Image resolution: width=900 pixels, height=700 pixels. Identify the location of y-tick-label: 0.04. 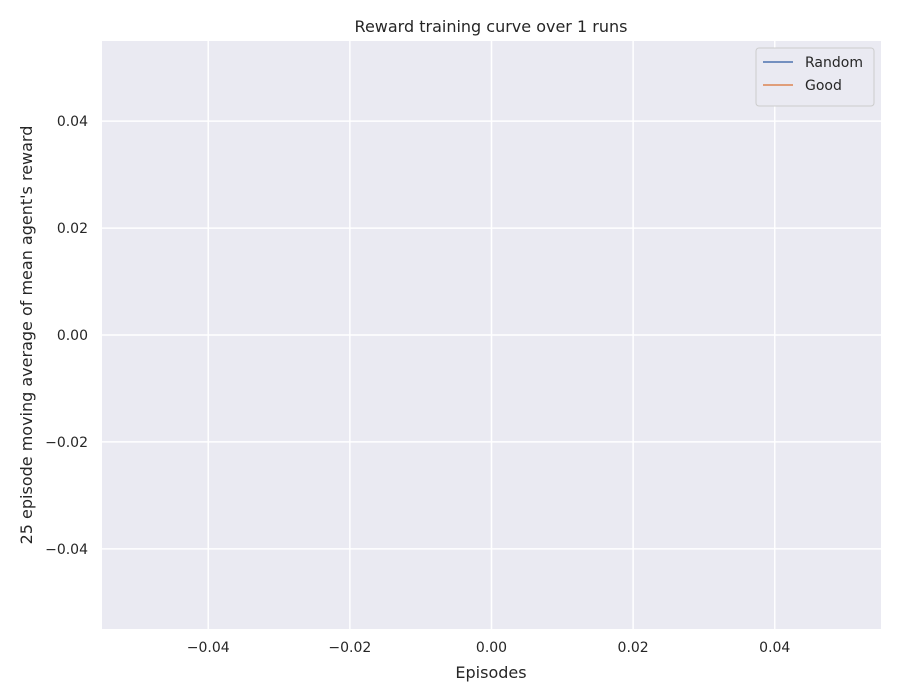
(72, 122).